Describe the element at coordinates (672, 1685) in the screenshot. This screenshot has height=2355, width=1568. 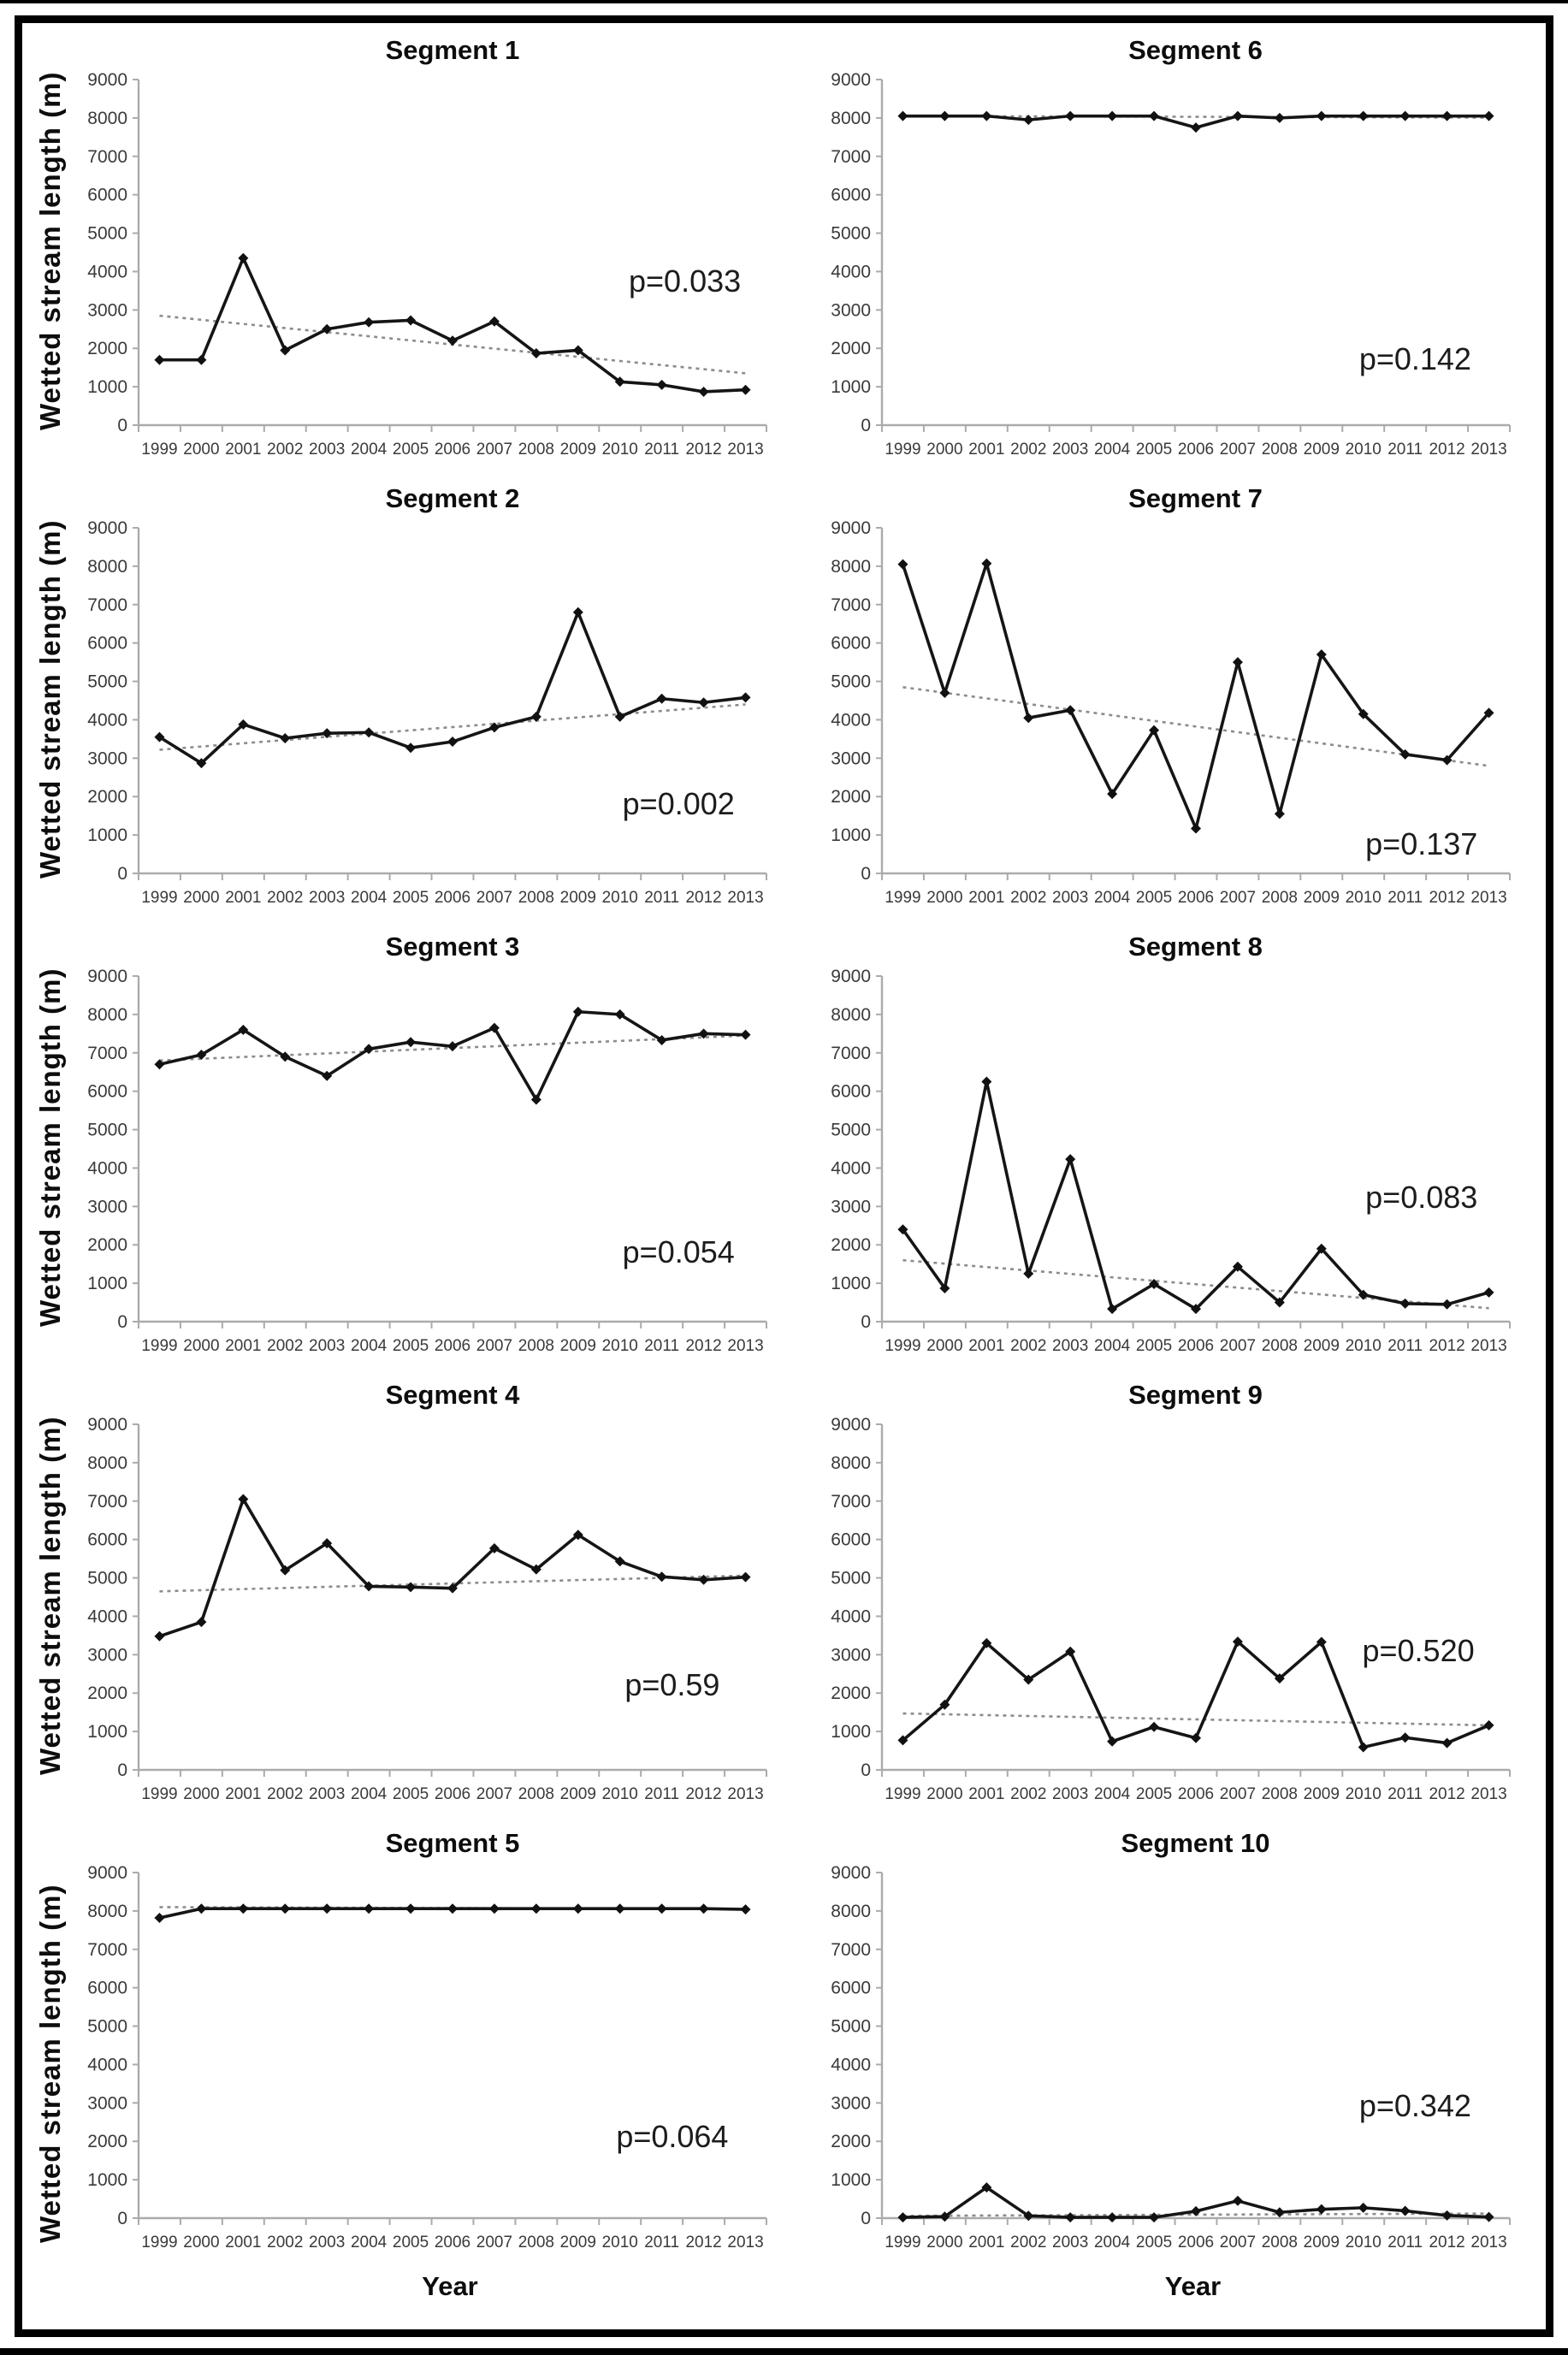
I see `p-value-label: p=0.59` at that location.